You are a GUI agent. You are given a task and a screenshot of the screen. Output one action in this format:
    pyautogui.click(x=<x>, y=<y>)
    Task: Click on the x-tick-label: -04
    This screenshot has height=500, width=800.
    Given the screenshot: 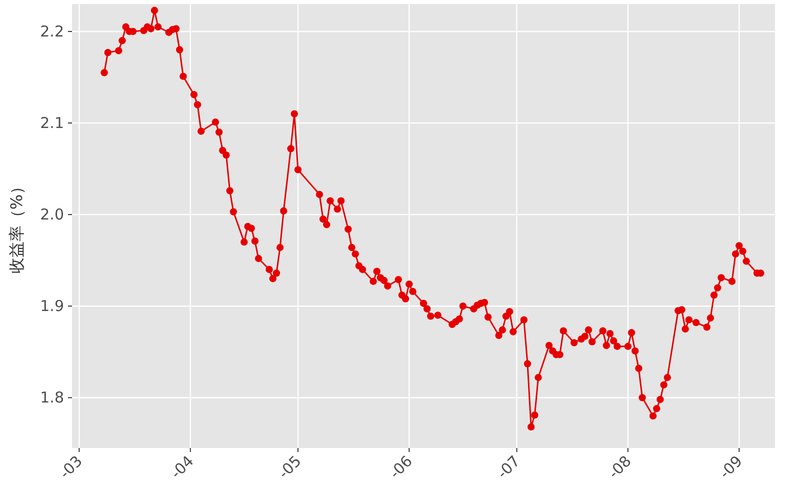 What is the action you would take?
    pyautogui.click(x=182, y=467)
    